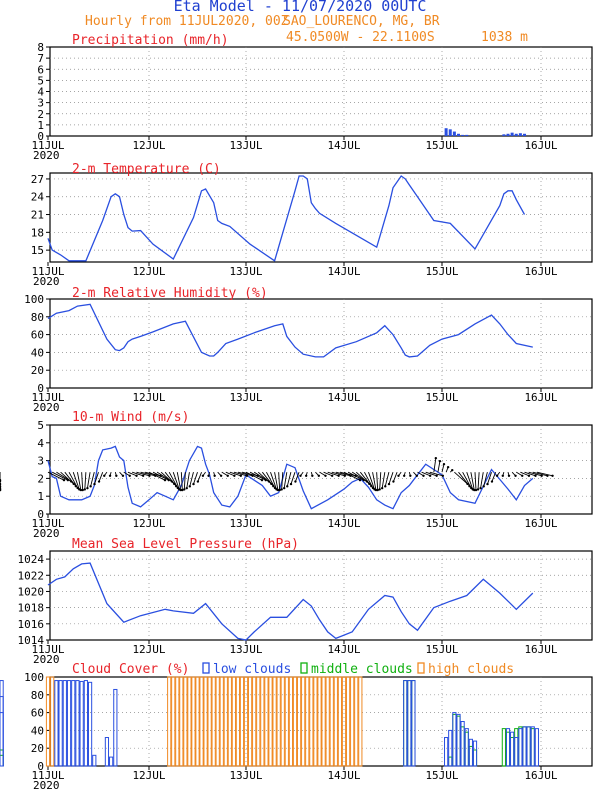  What do you see at coordinates (146, 169) in the screenshot?
I see `panel-title: 2-m Temperature (C)` at bounding box center [146, 169].